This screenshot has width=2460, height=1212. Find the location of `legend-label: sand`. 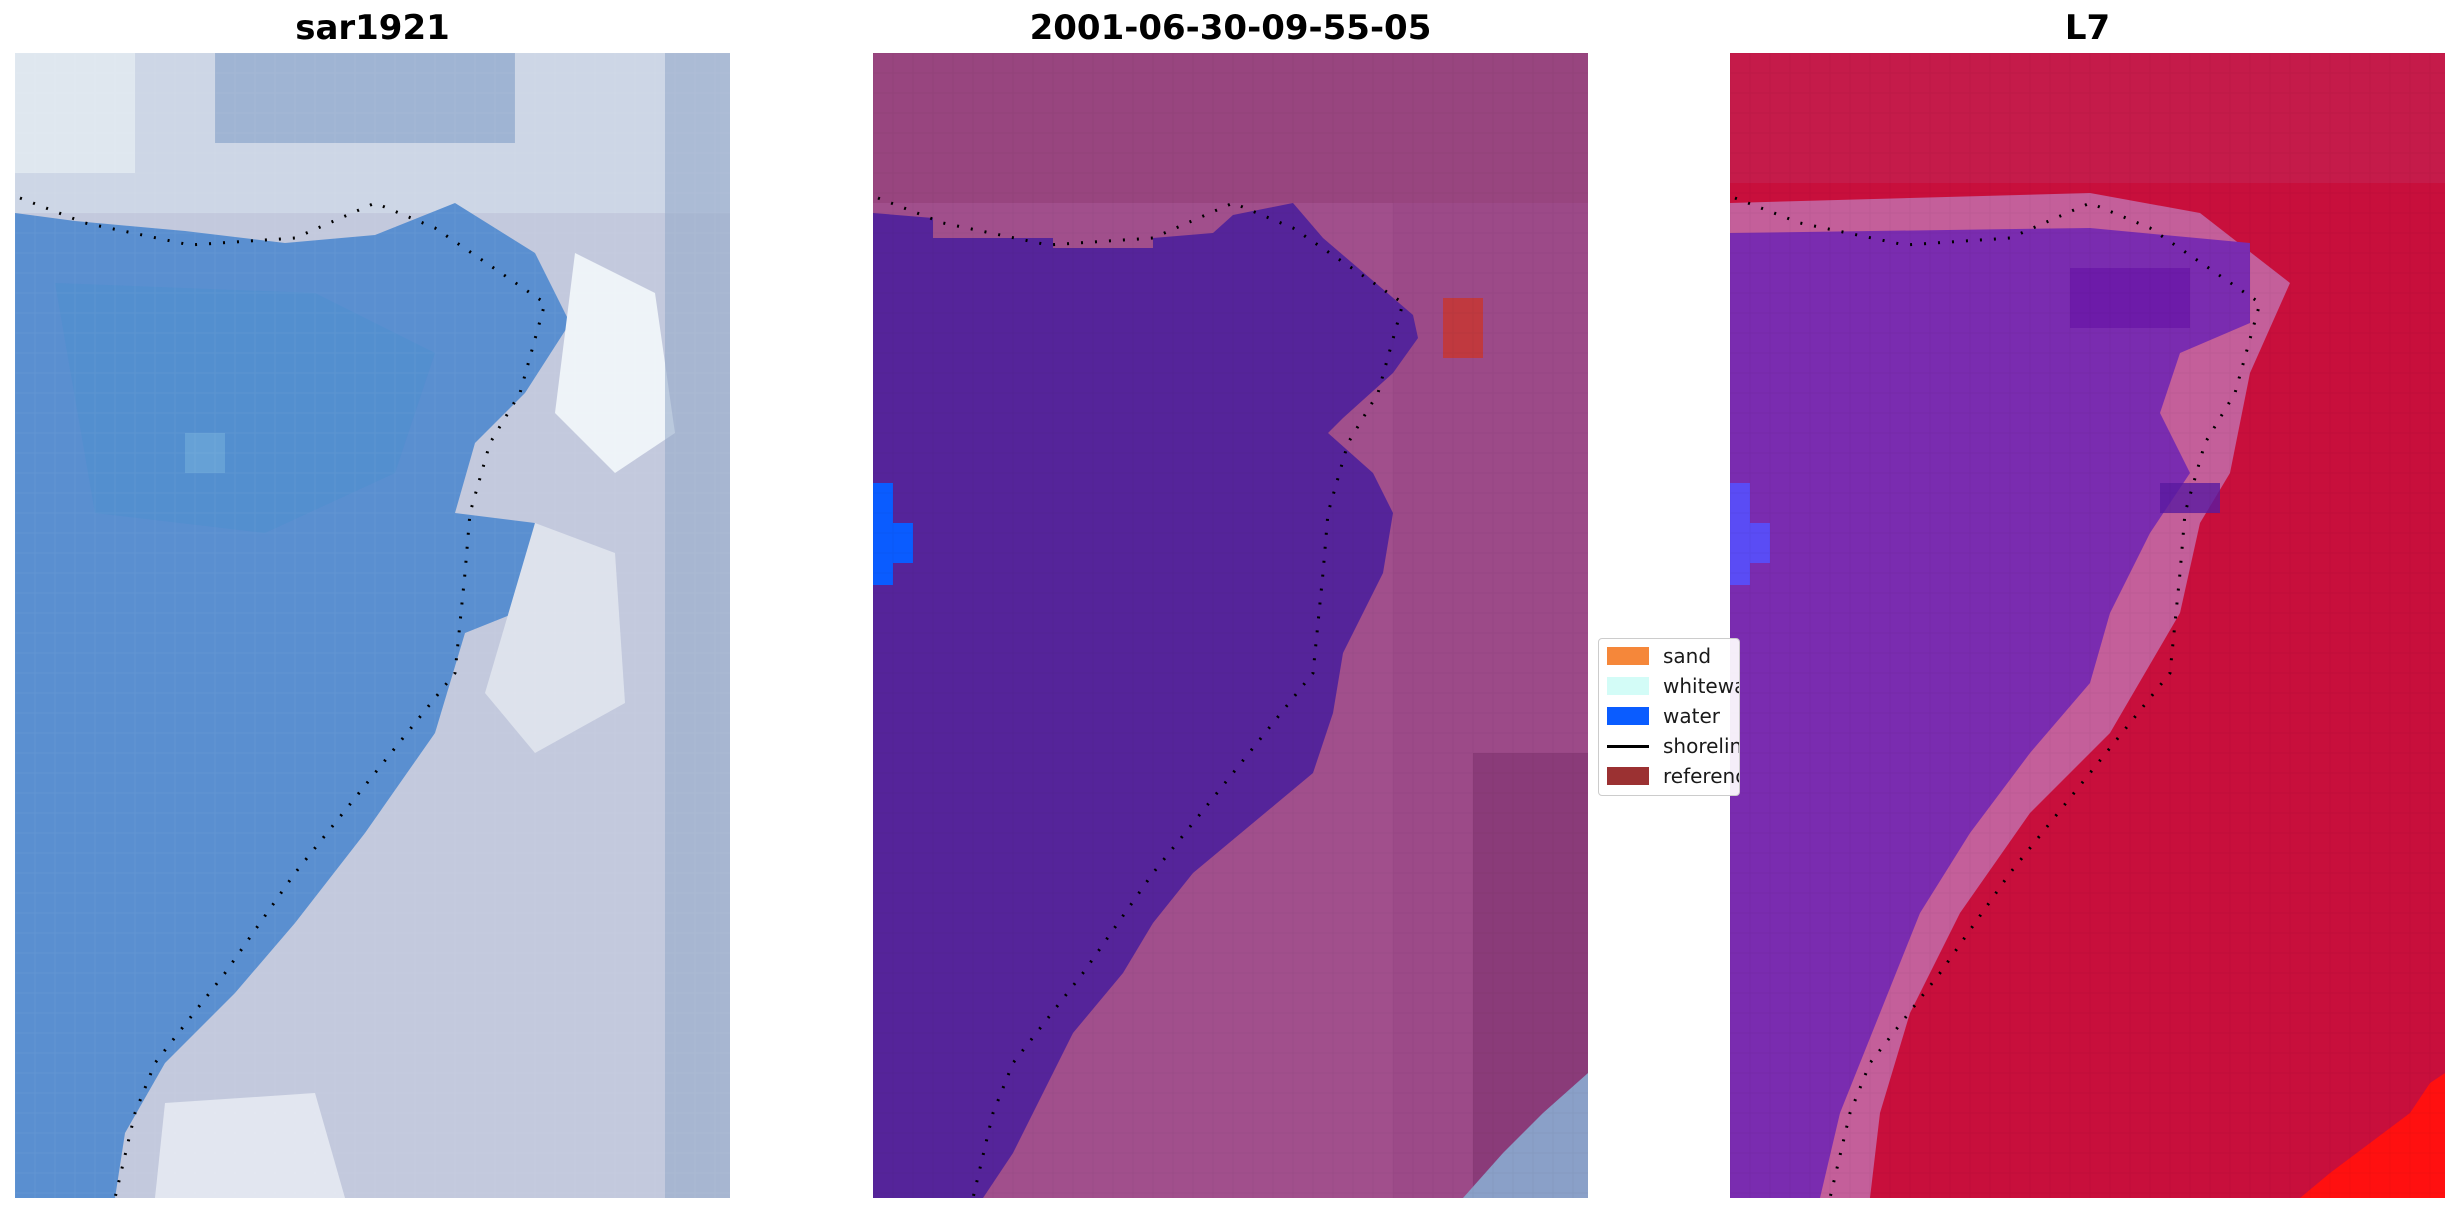

legend-label: sand is located at coordinates (1687, 656).